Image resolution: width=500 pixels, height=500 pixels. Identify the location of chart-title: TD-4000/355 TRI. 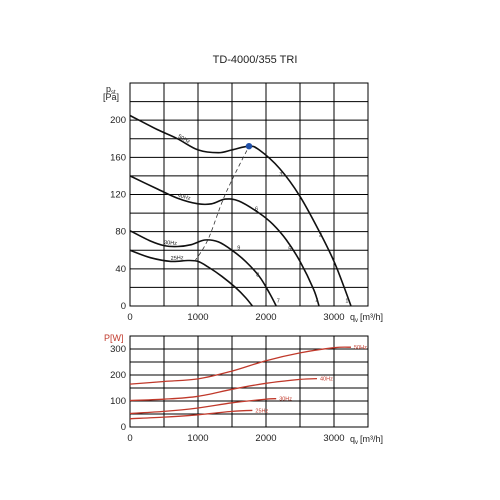
(255, 60).